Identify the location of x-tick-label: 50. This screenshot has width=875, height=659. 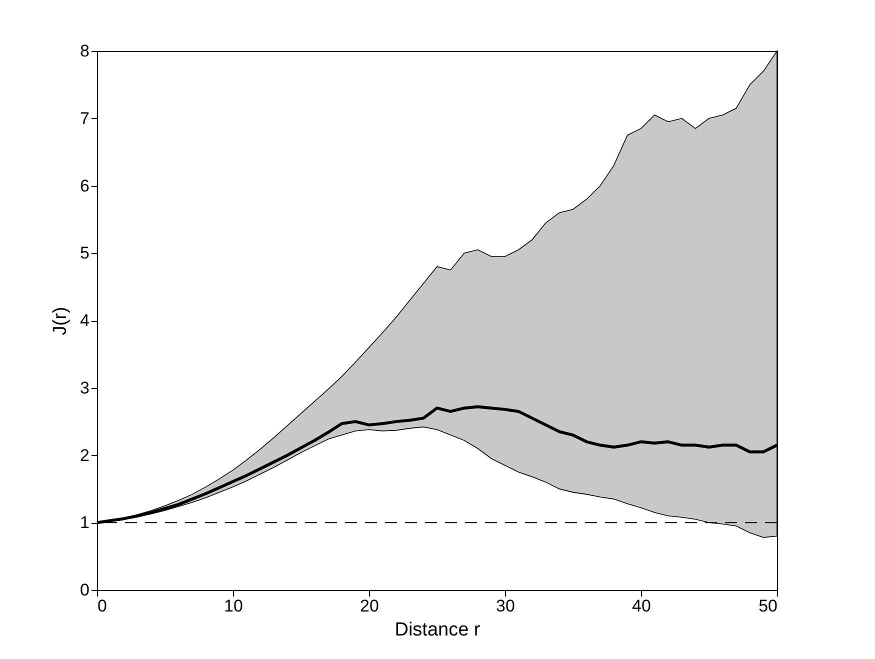
(768, 606).